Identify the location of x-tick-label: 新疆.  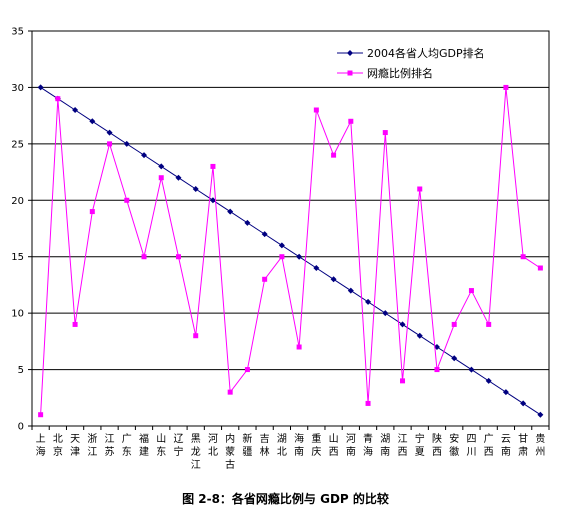
(247, 445).